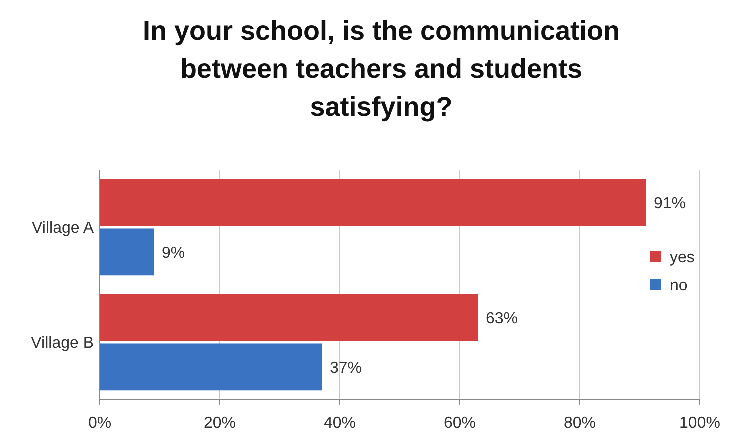  What do you see at coordinates (700, 423) in the screenshot?
I see `x-tick-label: 100%` at bounding box center [700, 423].